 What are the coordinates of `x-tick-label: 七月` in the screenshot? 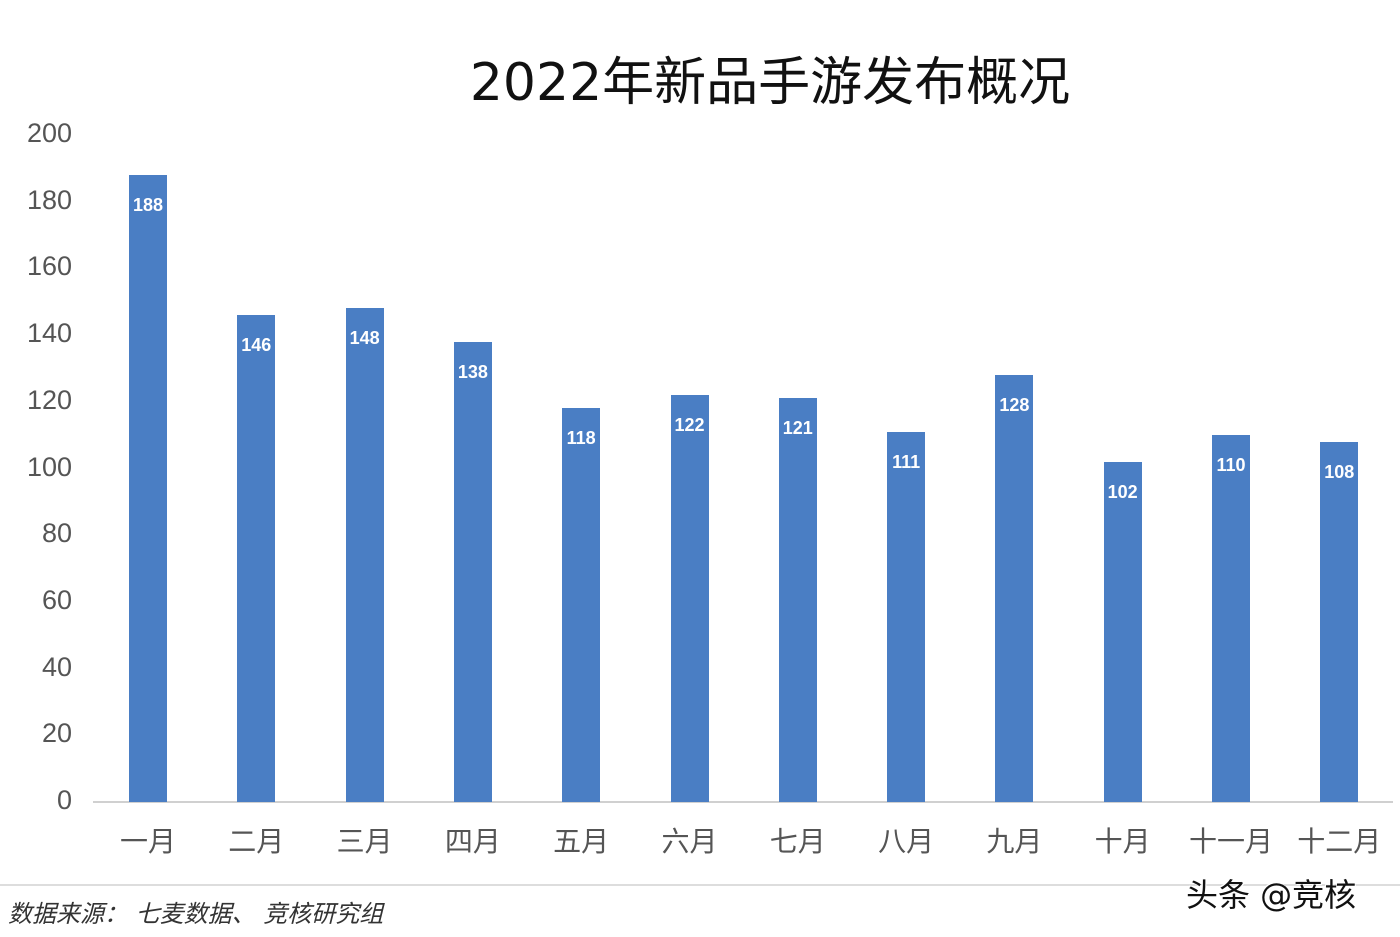 It's located at (797, 841).